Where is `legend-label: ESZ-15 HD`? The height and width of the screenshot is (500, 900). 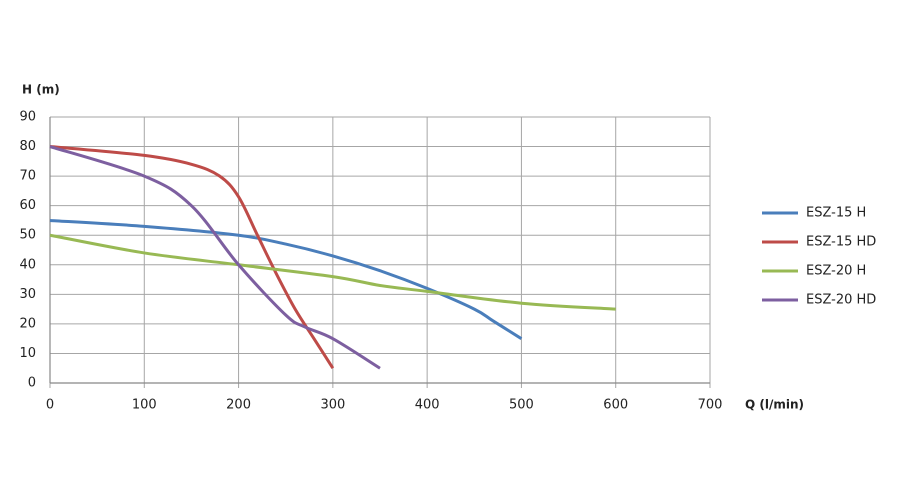
legend-label: ESZ-15 HD is located at coordinates (841, 242).